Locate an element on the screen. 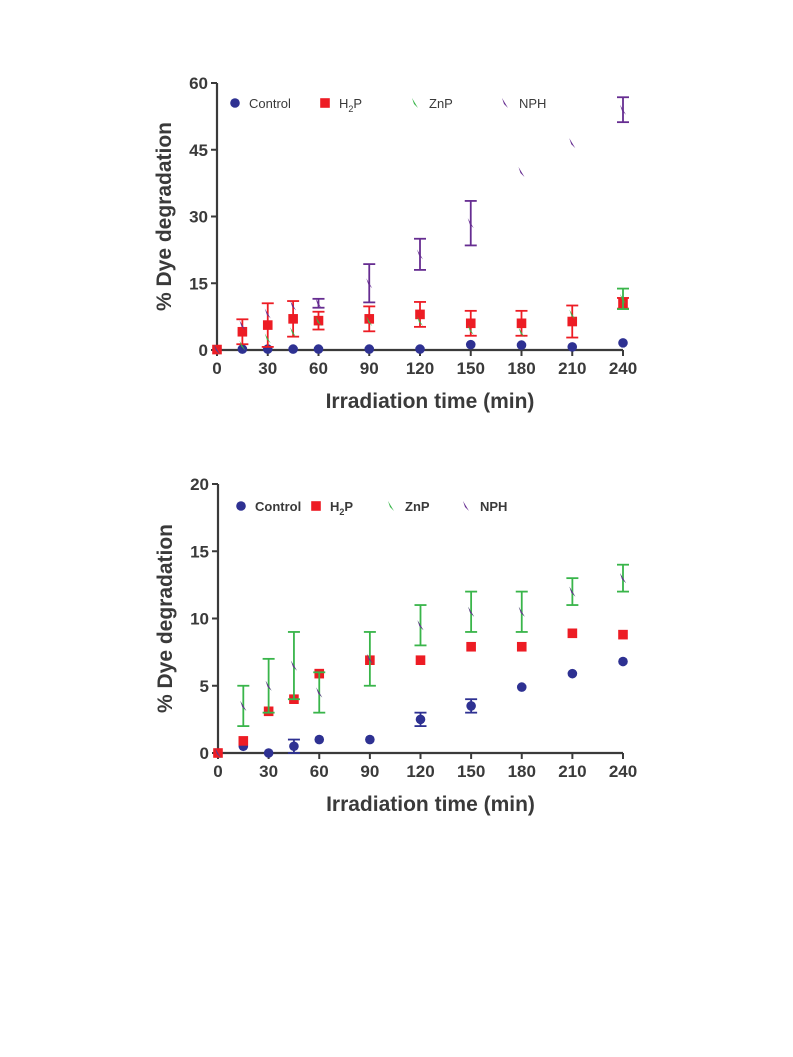  x-tick-label: 0 is located at coordinates (216, 368).